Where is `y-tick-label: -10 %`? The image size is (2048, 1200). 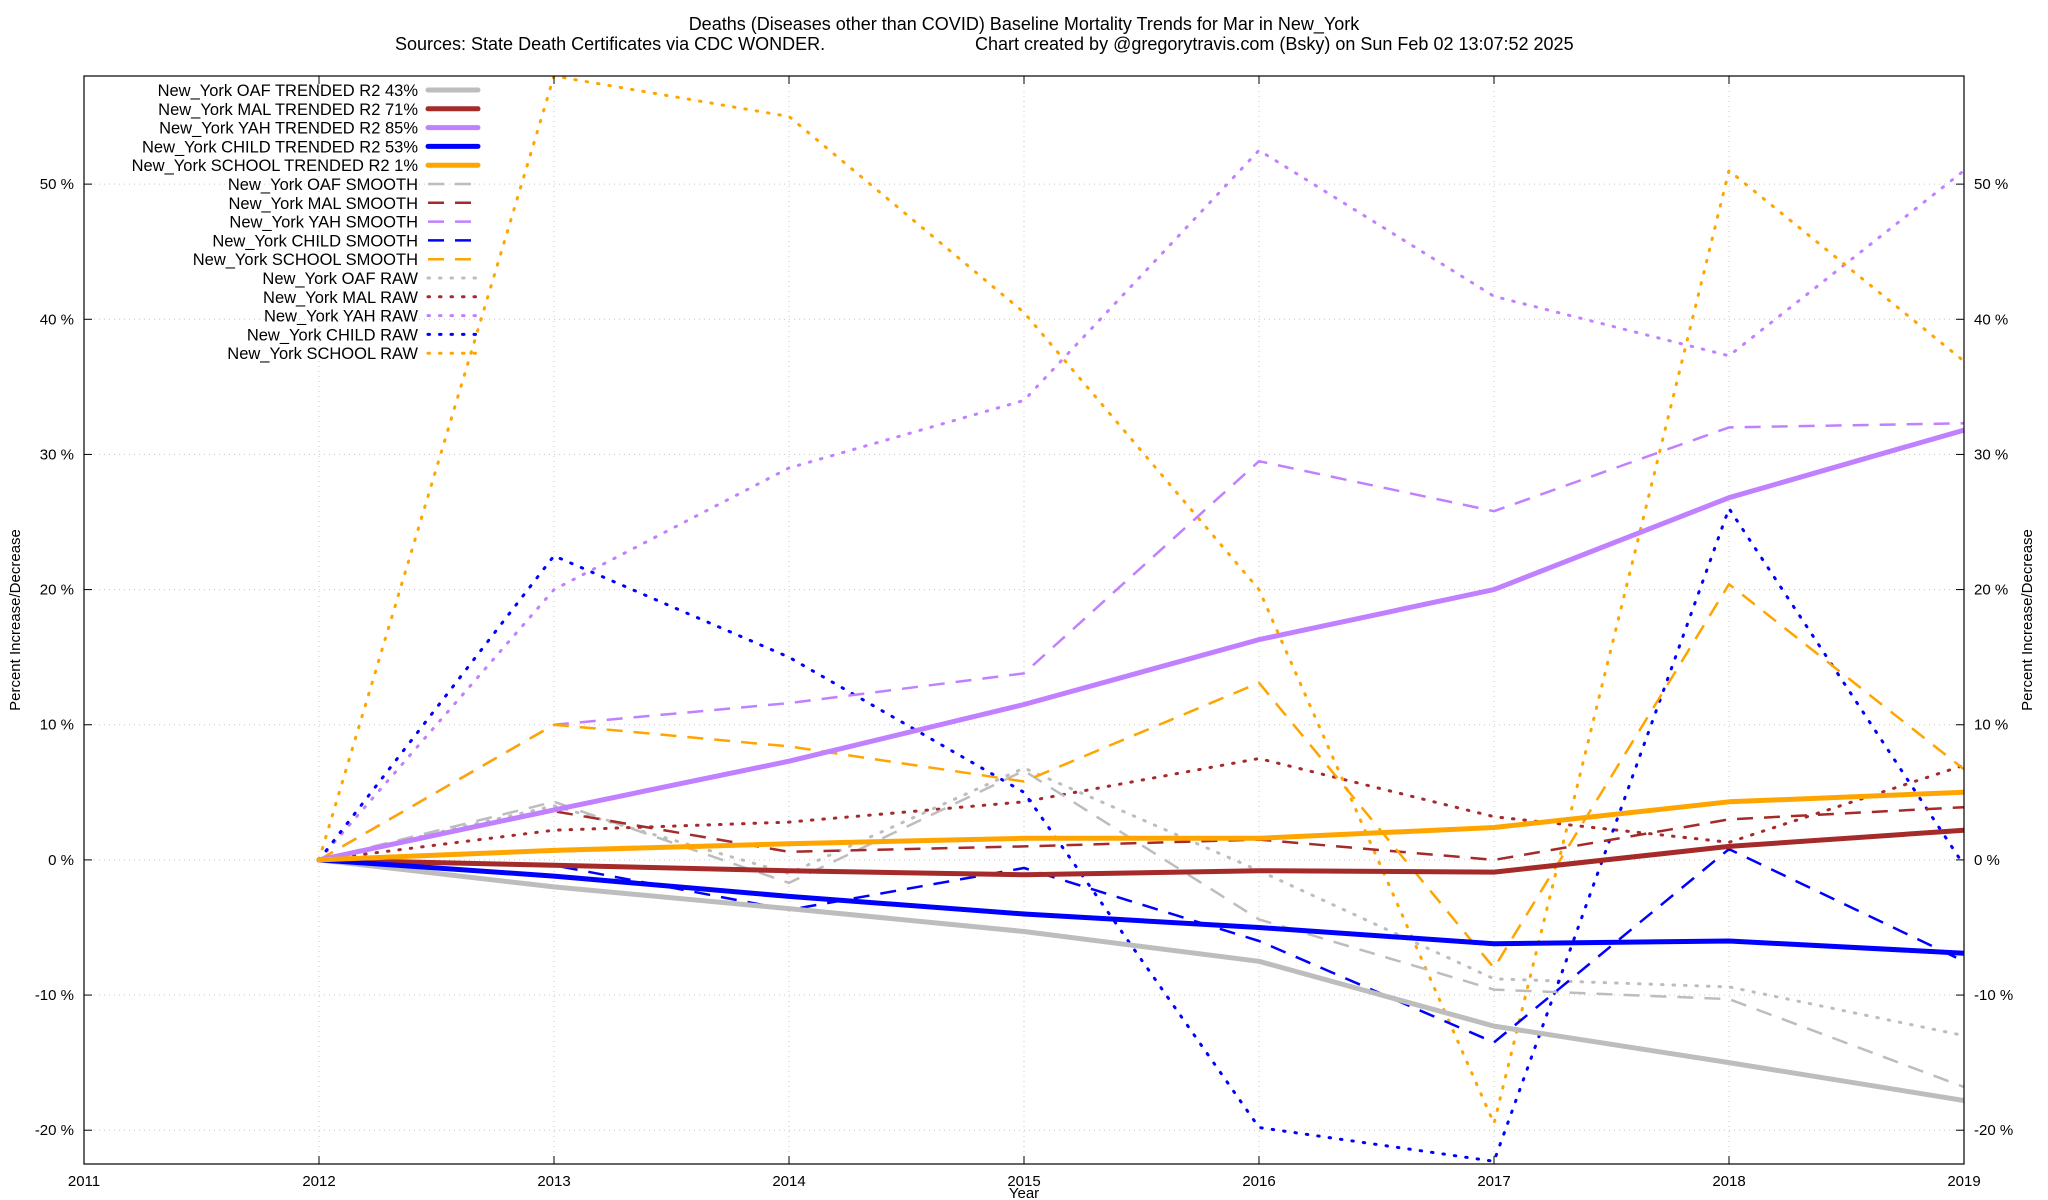 y-tick-label: -10 % is located at coordinates (54, 995).